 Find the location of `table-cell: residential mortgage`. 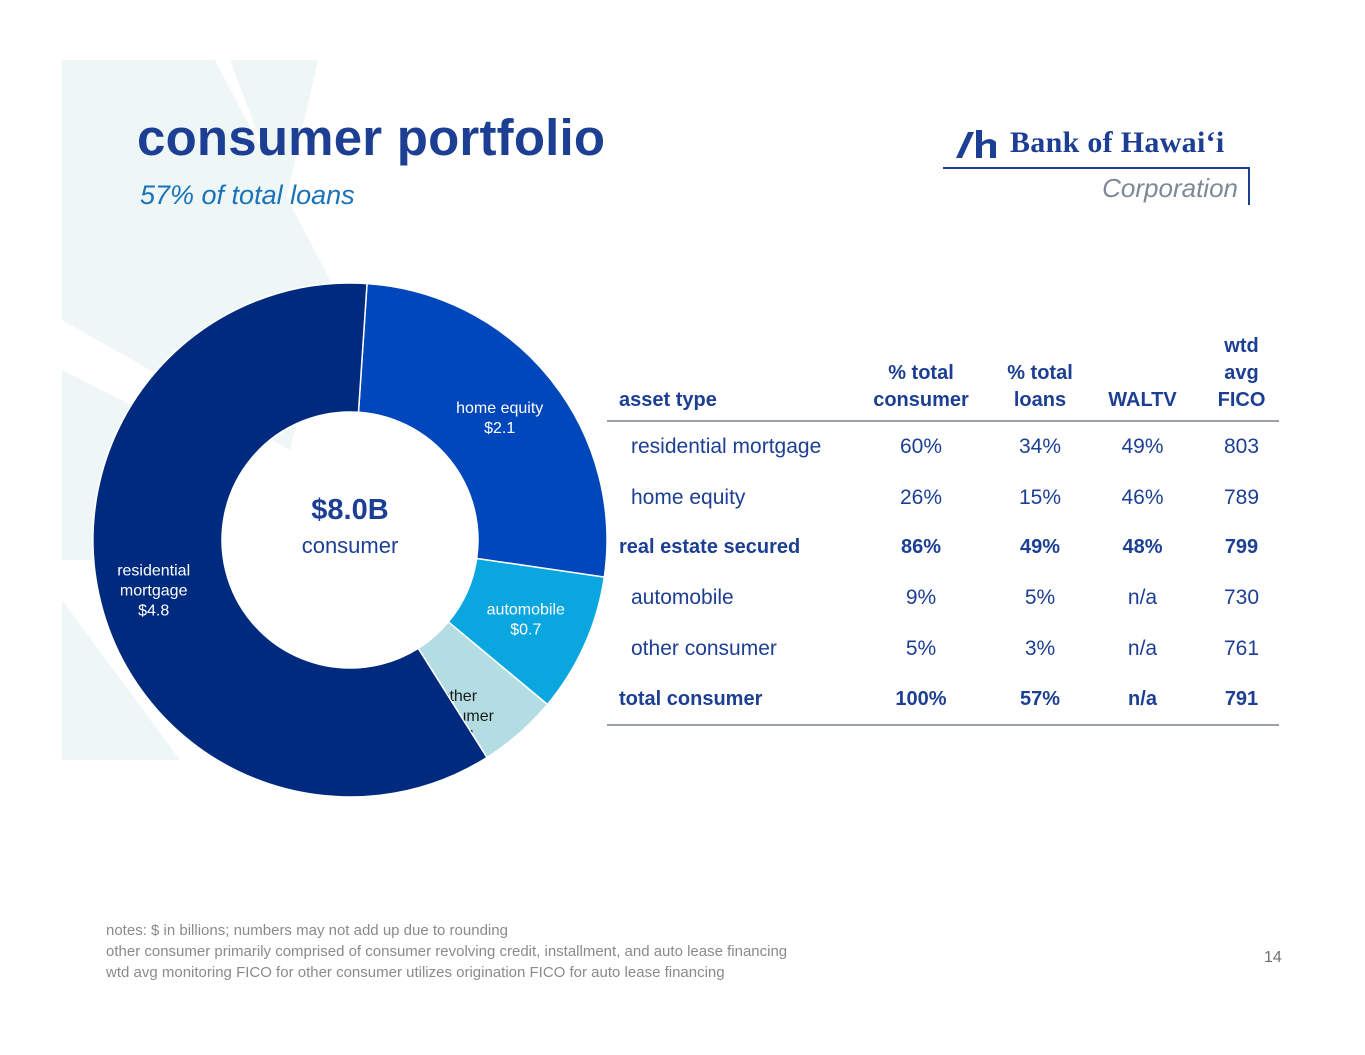

table-cell: residential mortgage is located at coordinates (726, 447).